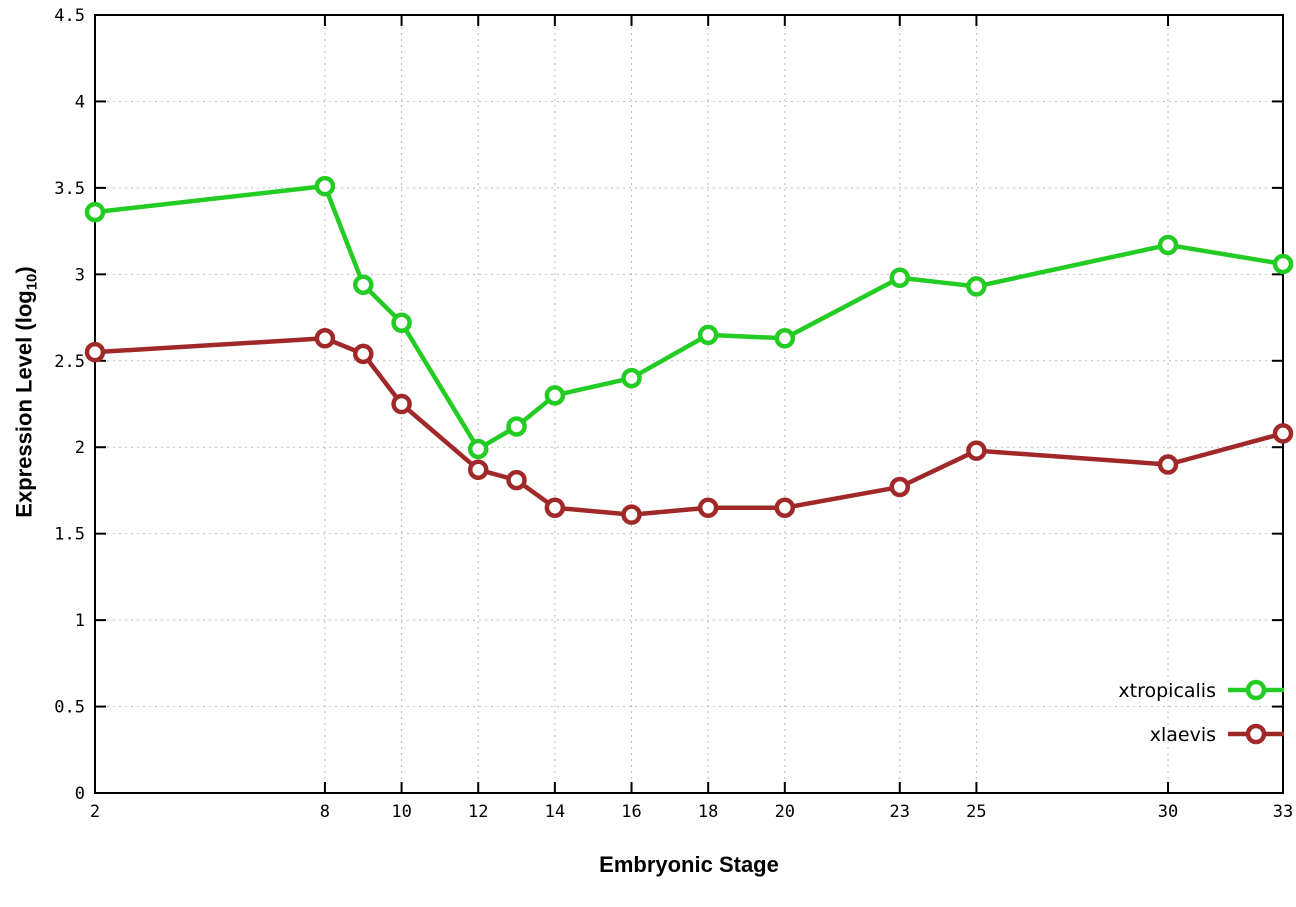  I want to click on legend-label: xlaevis, so click(1183, 735).